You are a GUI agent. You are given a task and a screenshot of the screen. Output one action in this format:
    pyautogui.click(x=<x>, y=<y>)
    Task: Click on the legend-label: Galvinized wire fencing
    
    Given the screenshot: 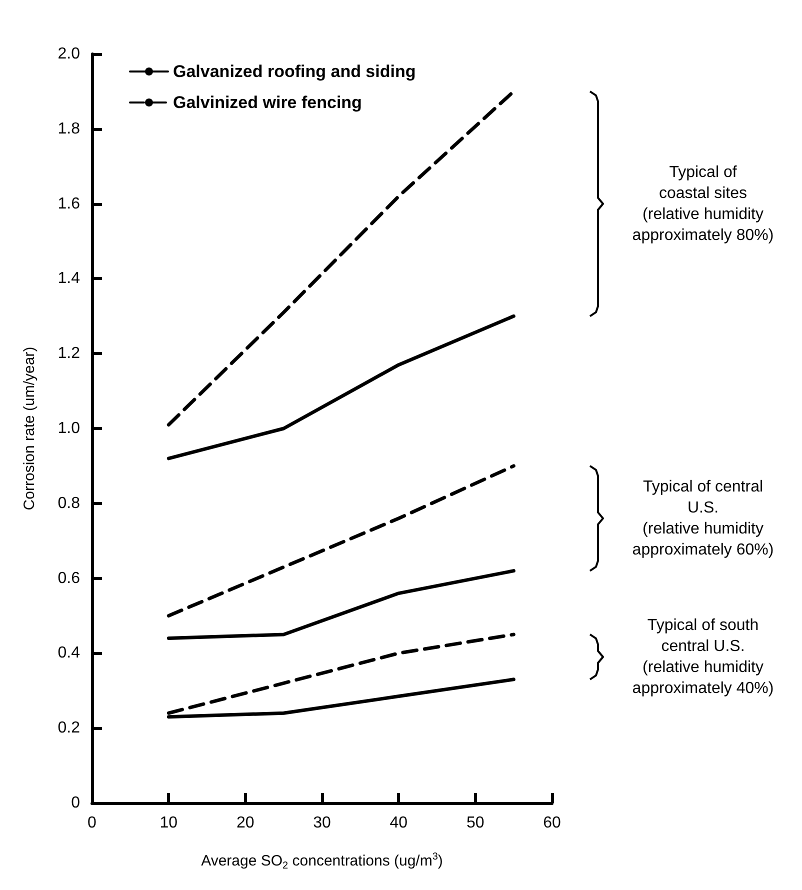 What is the action you would take?
    pyautogui.click(x=267, y=102)
    